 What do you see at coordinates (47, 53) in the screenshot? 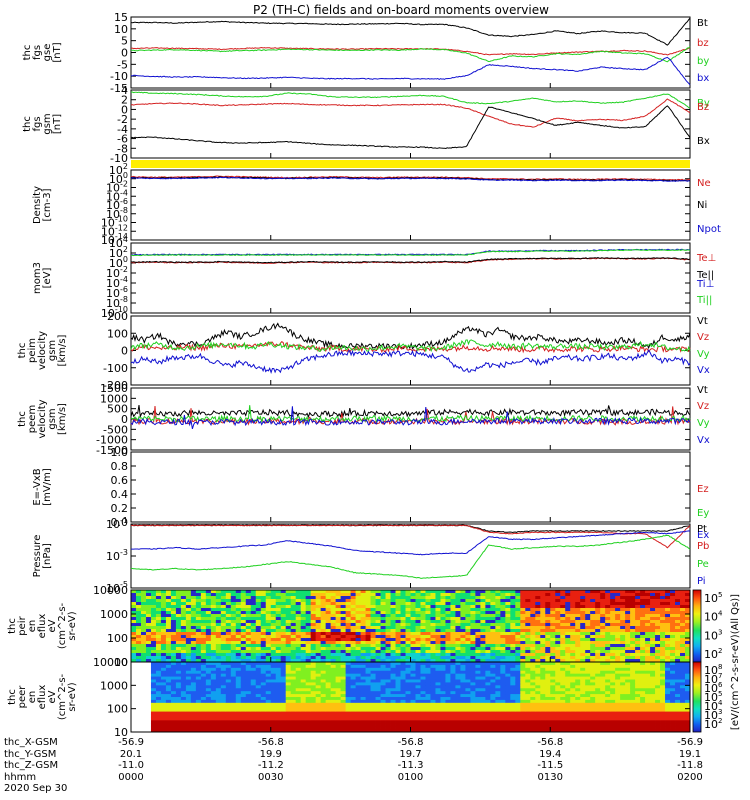
I see `y-axis-label: gse` at bounding box center [47, 53].